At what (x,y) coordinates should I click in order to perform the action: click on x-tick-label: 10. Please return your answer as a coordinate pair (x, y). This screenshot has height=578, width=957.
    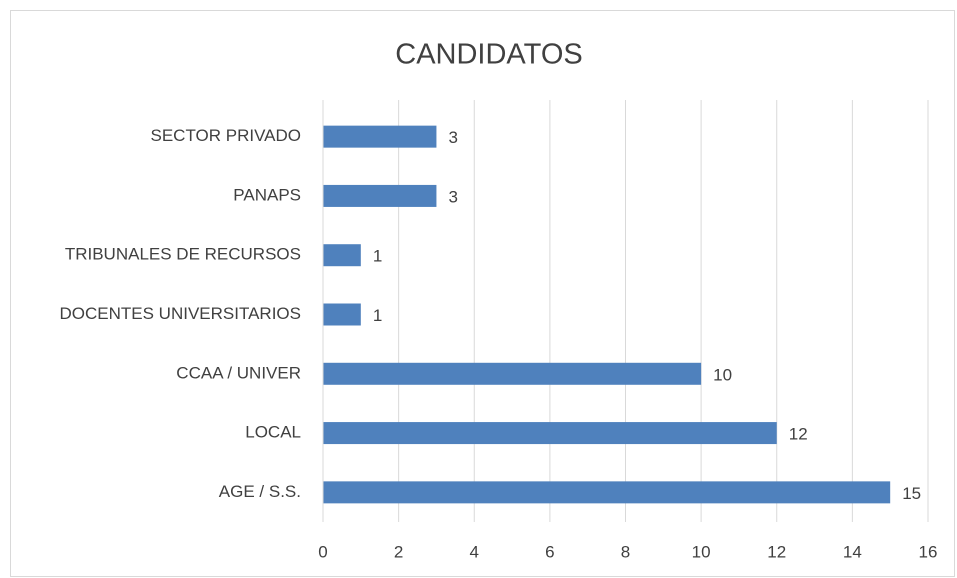
    Looking at the image, I should click on (701, 551).